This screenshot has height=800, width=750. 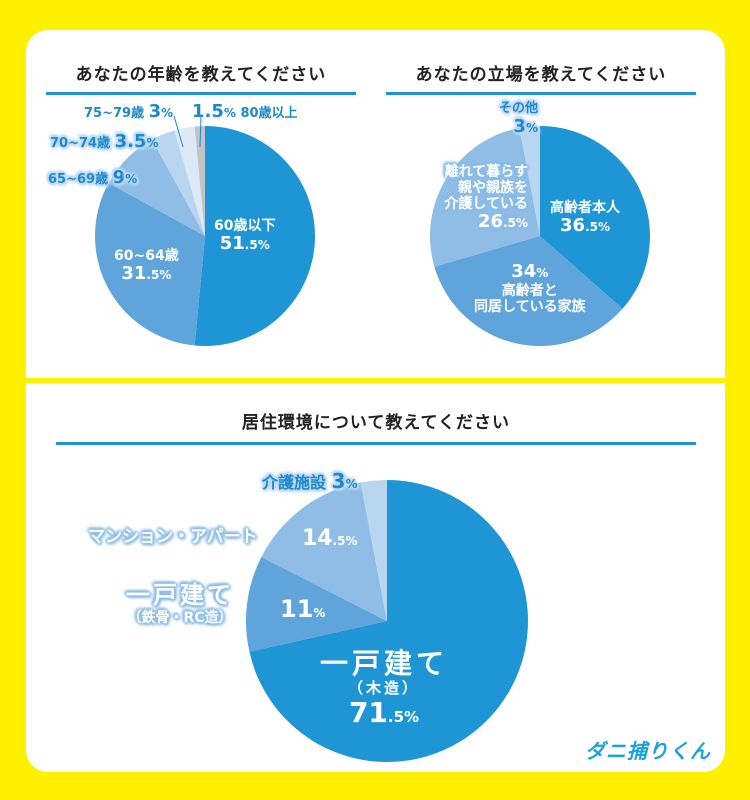 What do you see at coordinates (130, 141) in the screenshot?
I see `age-70-74-val: 3.5` at bounding box center [130, 141].